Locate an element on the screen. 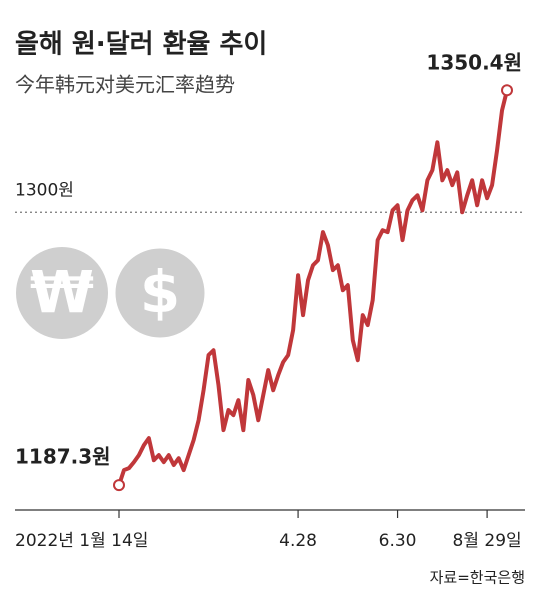  chart-subtitle: 今年韩元对美元汇率趋势 is located at coordinates (125, 85).